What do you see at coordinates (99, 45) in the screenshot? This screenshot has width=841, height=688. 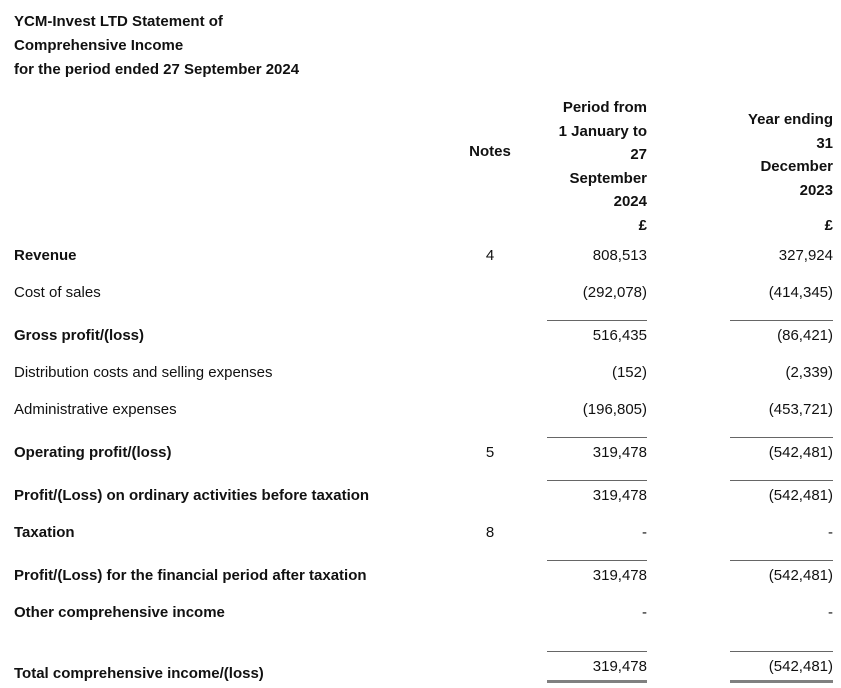 I see `title-line-2: Comprehensive Income` at bounding box center [99, 45].